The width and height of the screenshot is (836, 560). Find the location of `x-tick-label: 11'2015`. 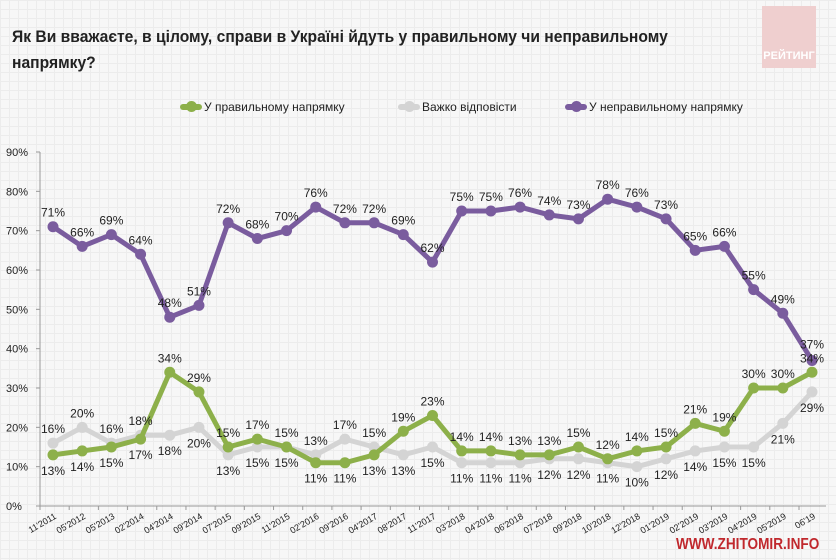

x-tick-label: 11'2015 is located at coordinates (276, 523).